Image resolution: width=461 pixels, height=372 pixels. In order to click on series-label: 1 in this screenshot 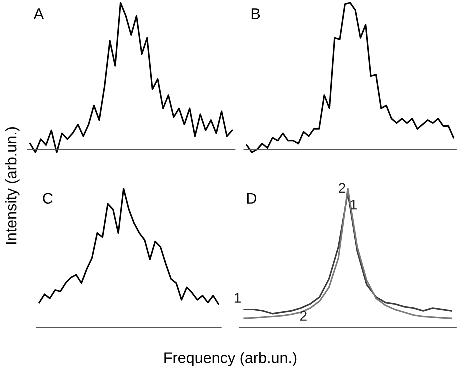, I will do `click(354, 205)`.